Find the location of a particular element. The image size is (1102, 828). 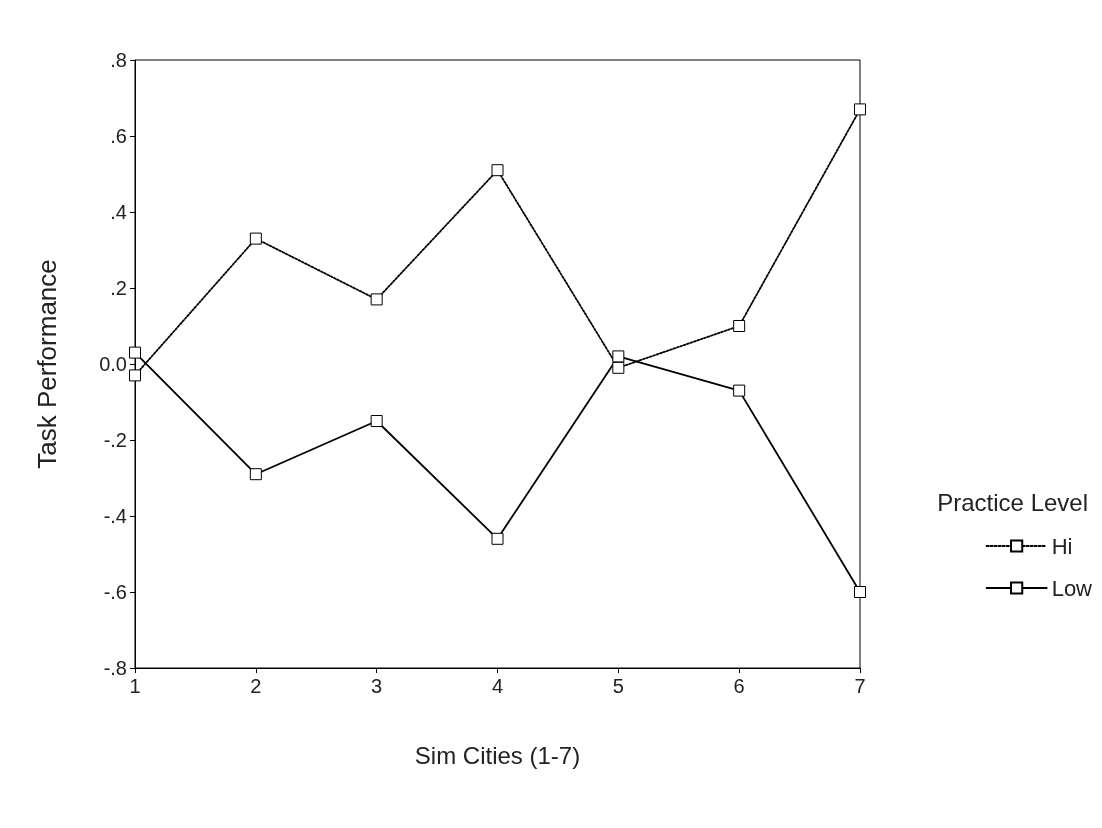

legend-title: Practice Level is located at coordinates (1013, 502).